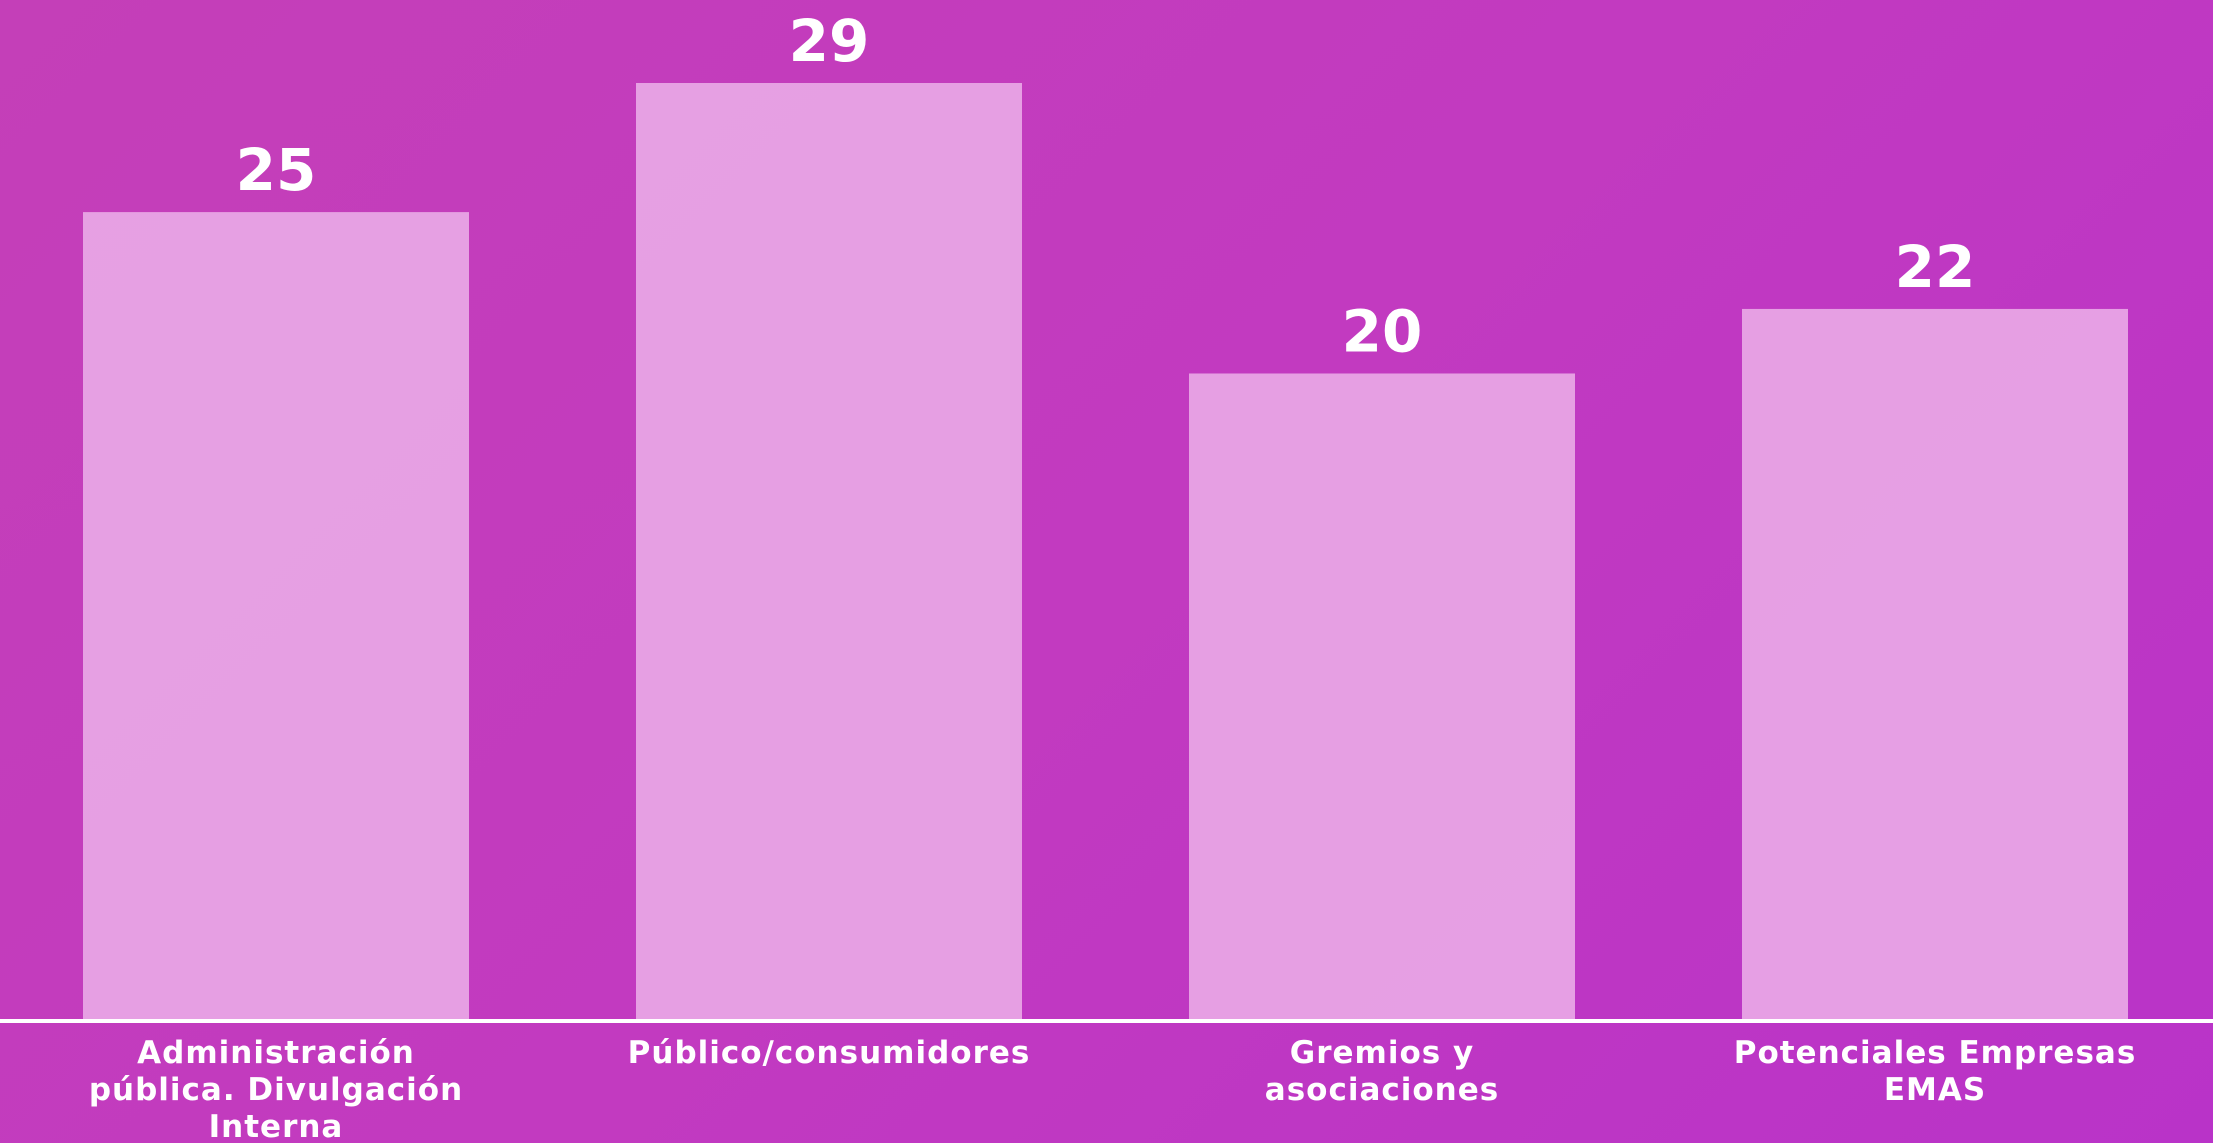 This screenshot has height=1143, width=2213. What do you see at coordinates (1935, 267) in the screenshot?
I see `value-label-4: 22` at bounding box center [1935, 267].